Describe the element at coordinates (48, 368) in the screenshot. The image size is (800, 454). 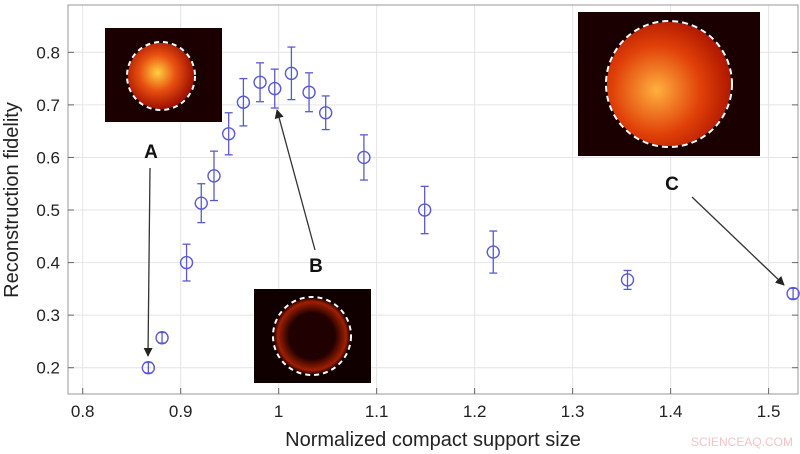
I see `y-tick-label: 0.2` at that location.